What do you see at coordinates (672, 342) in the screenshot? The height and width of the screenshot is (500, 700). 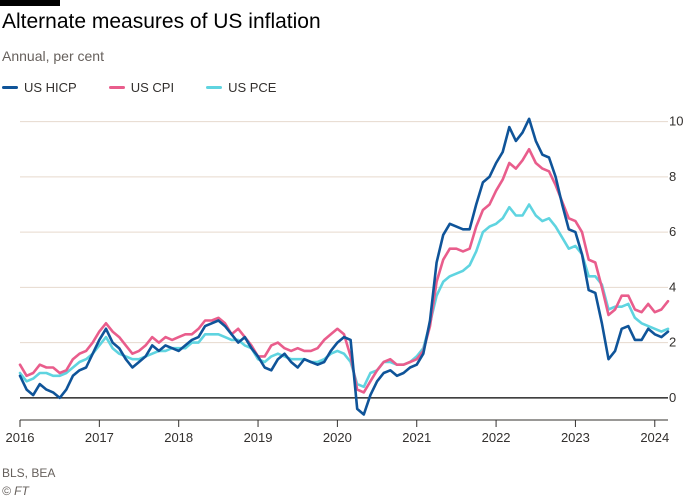 I see `y-tick-label-2: 2` at bounding box center [672, 342].